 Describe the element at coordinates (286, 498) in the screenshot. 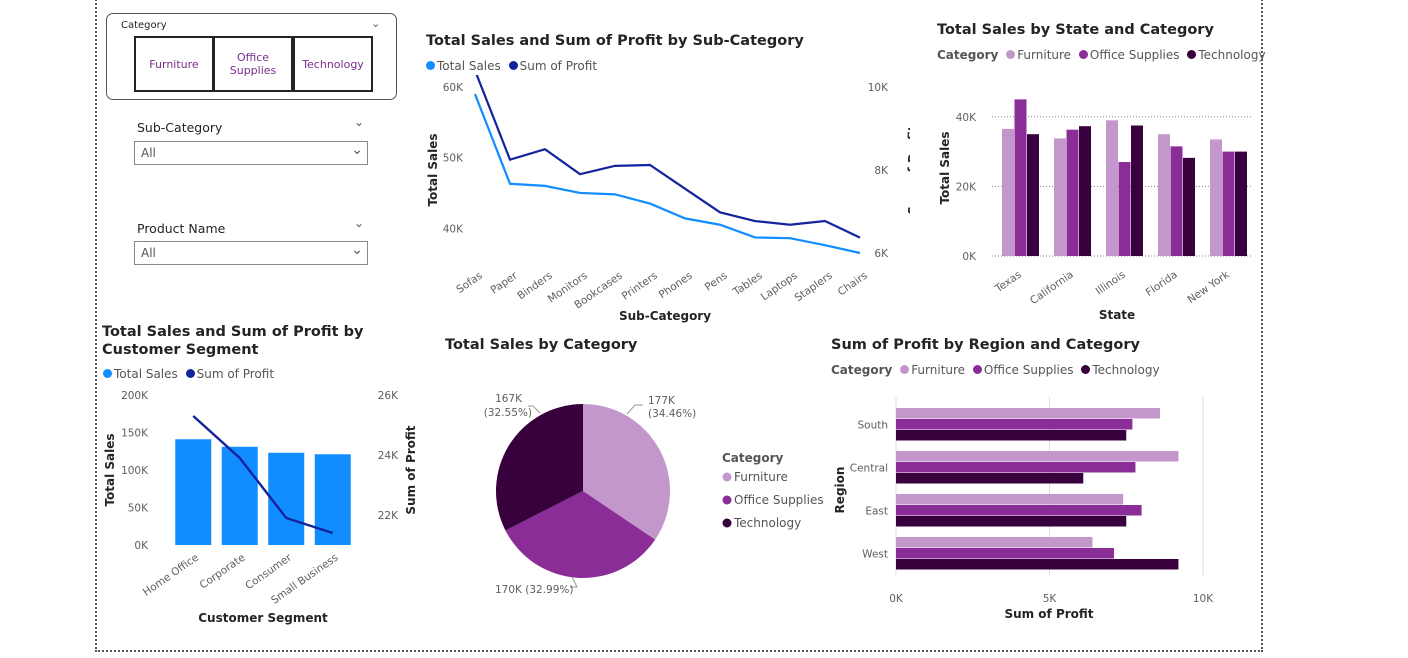

I see `bar-consumer` at that location.